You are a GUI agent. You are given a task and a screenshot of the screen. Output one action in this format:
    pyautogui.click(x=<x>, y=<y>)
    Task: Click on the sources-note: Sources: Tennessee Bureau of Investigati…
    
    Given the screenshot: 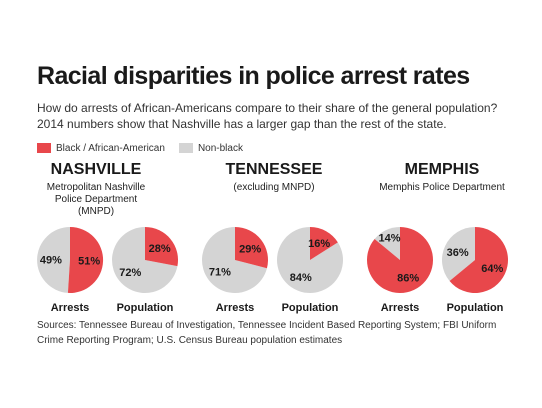 What is the action you would take?
    pyautogui.click(x=267, y=333)
    